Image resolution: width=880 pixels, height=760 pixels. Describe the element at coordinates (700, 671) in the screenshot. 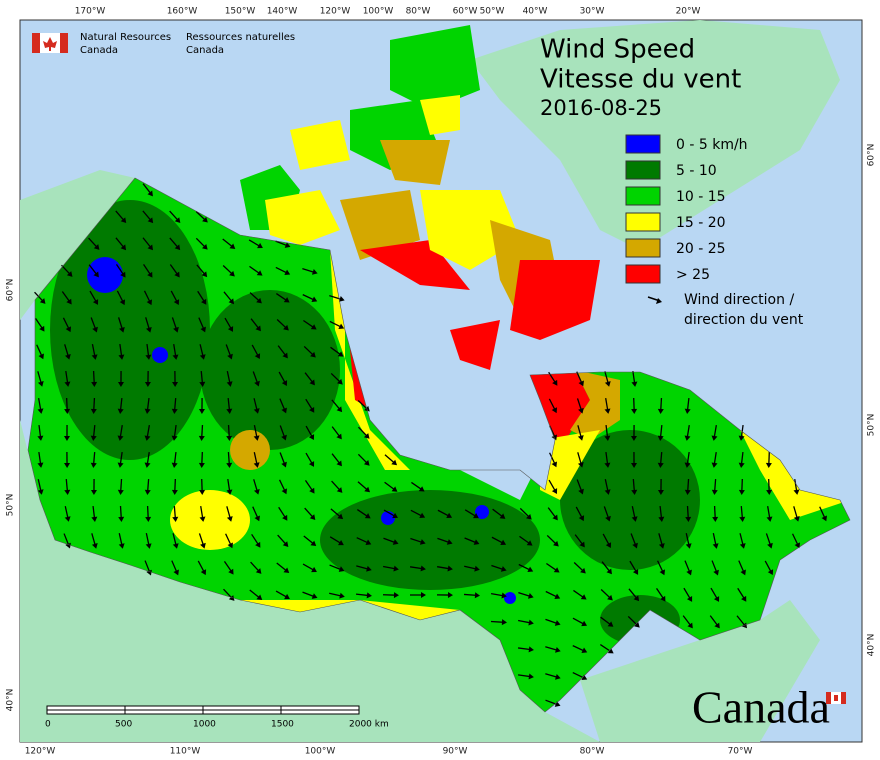

I see `usa-east` at that location.